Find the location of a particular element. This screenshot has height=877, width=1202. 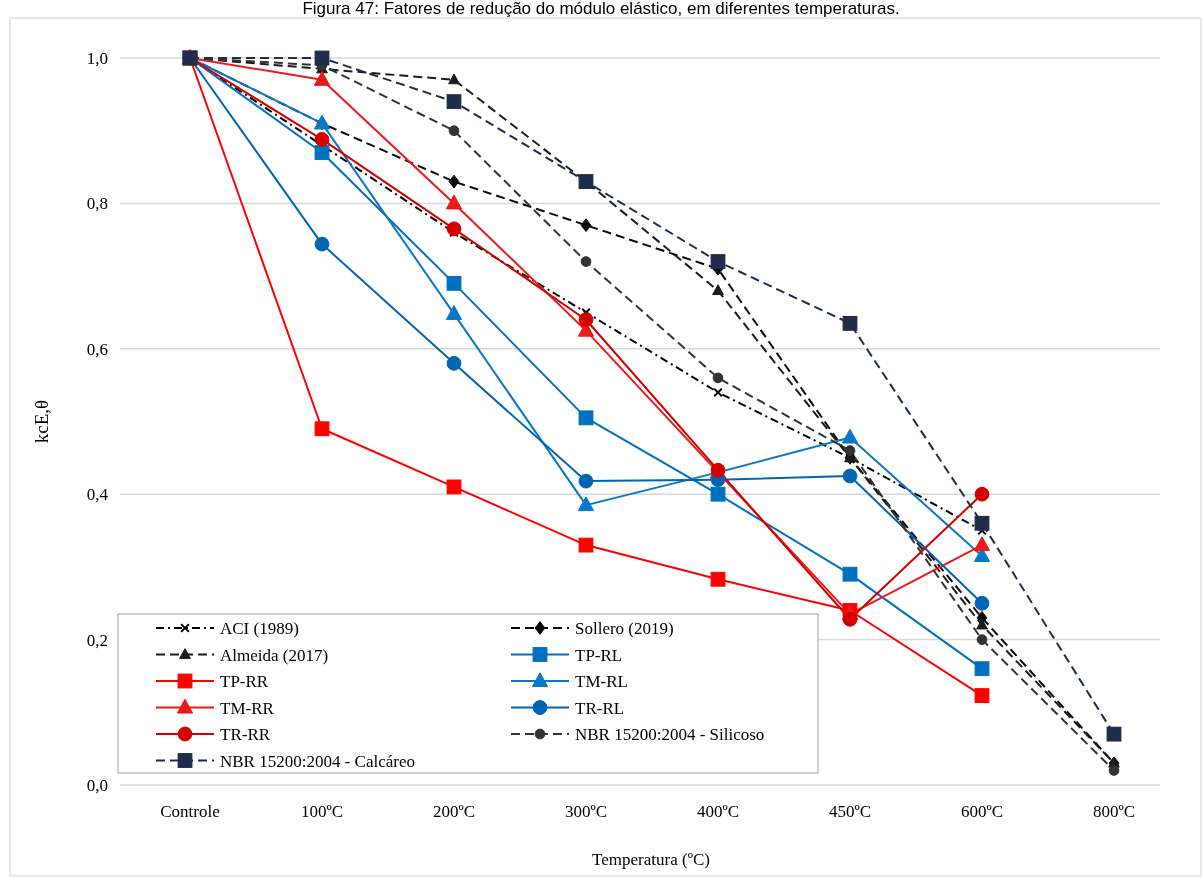

x-tick-label: 100ºC is located at coordinates (322, 811).